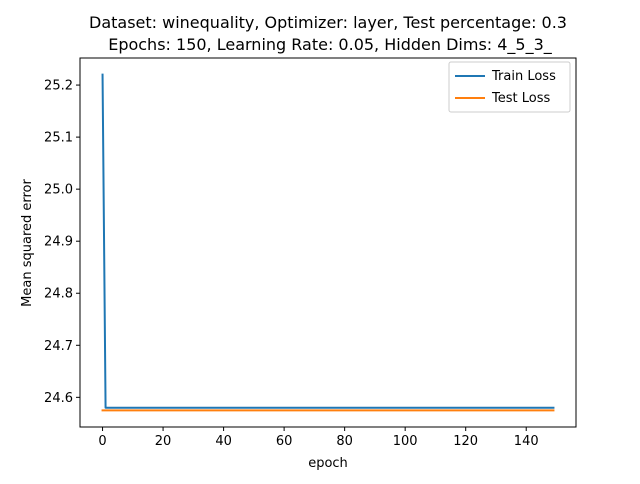 This screenshot has width=640, height=484. What do you see at coordinates (58, 190) in the screenshot?
I see `y-tick-label: 25.0` at bounding box center [58, 190].